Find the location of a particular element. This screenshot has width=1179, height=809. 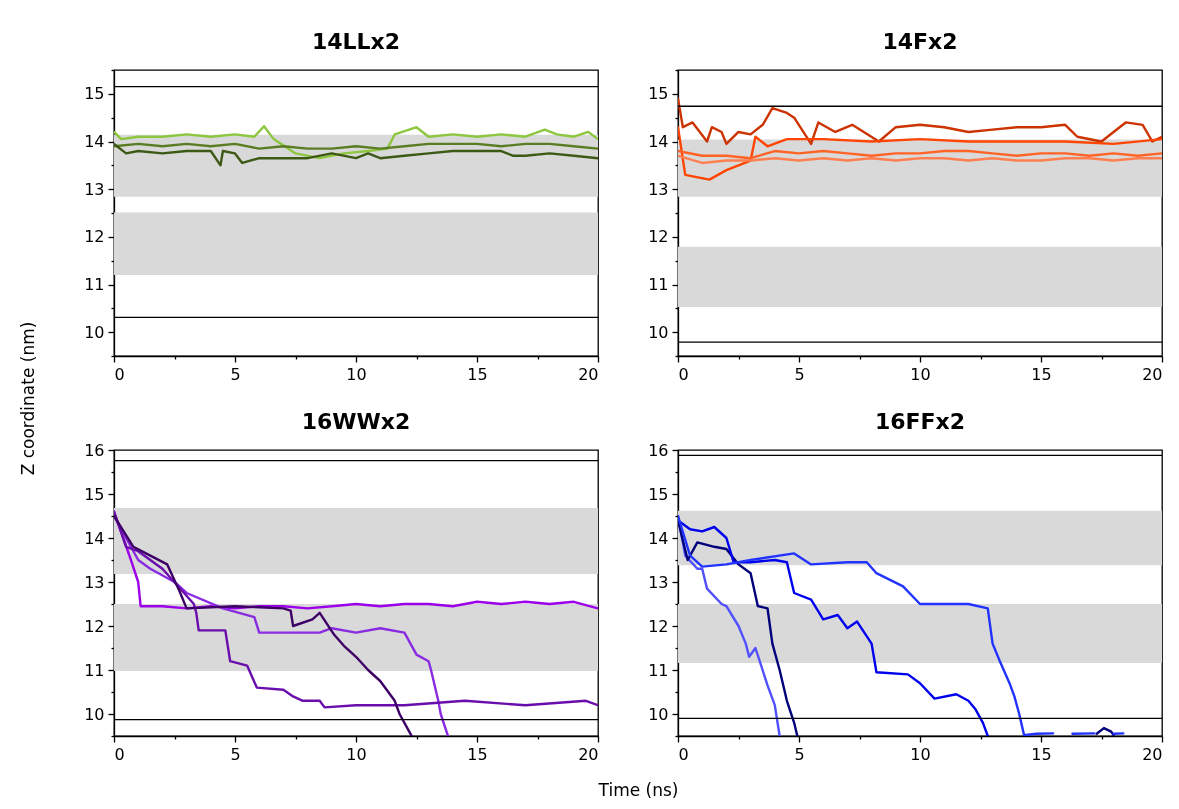

chart-title: 16WWx2 is located at coordinates (356, 421).